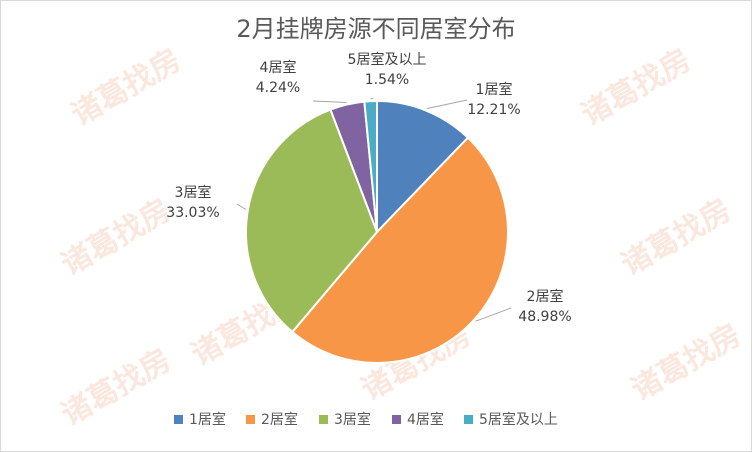 This screenshot has width=752, height=452. Describe the element at coordinates (192, 213) in the screenshot. I see `data-label-value: 33.03%` at that location.